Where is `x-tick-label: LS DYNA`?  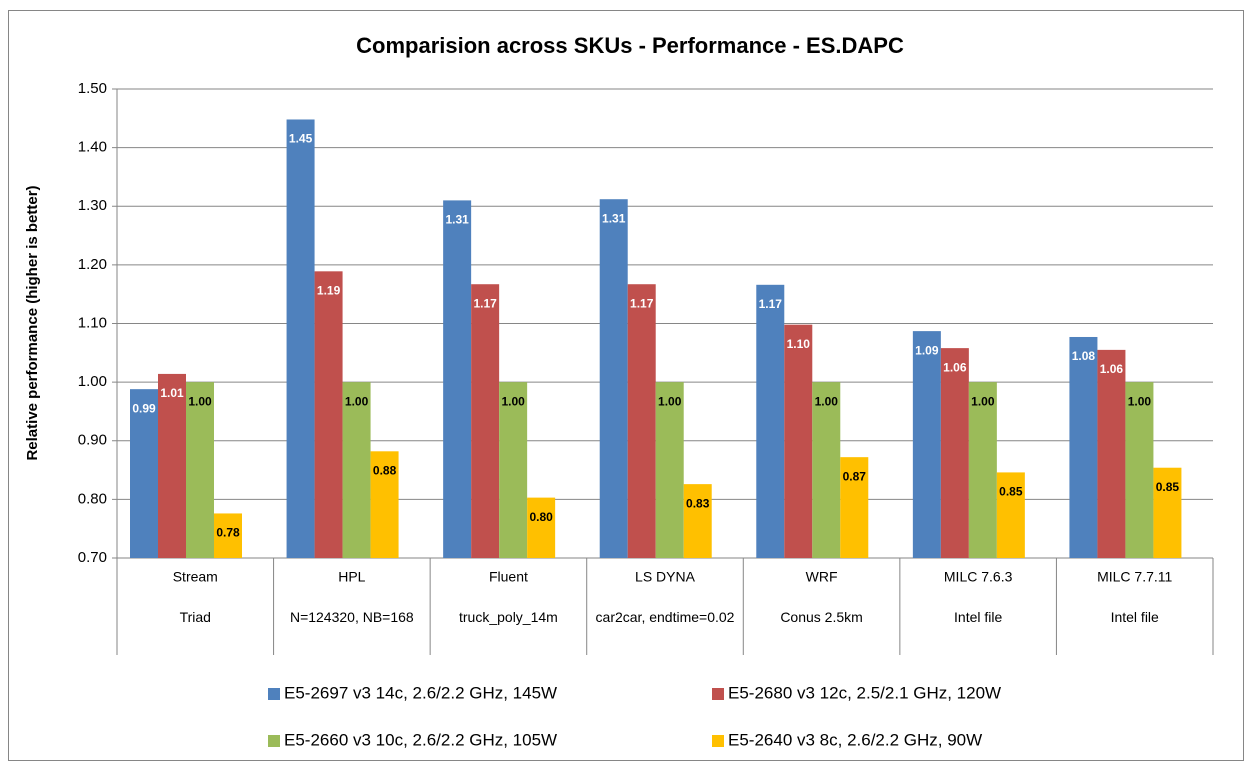 x-tick-label: LS DYNA is located at coordinates (665, 577).